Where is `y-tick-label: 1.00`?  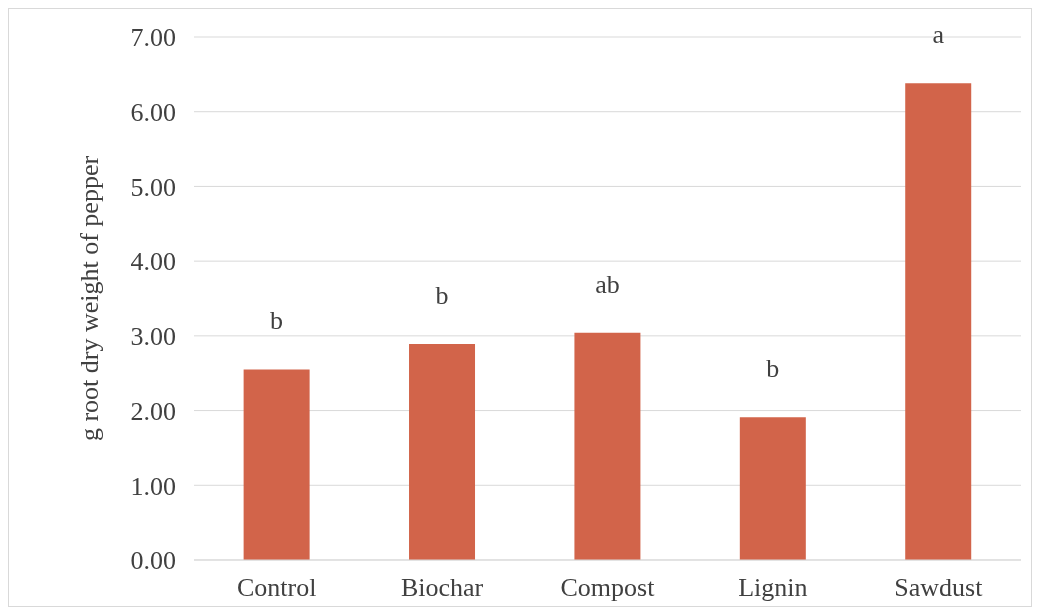
y-tick-label: 1.00 is located at coordinates (153, 486).